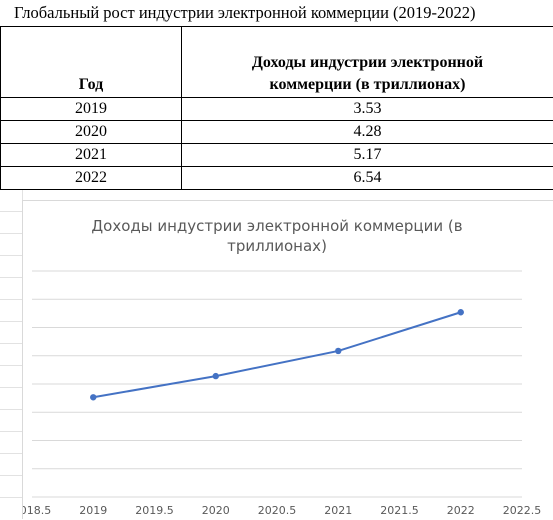  I want to click on value-cell: 6.54, so click(367, 178).